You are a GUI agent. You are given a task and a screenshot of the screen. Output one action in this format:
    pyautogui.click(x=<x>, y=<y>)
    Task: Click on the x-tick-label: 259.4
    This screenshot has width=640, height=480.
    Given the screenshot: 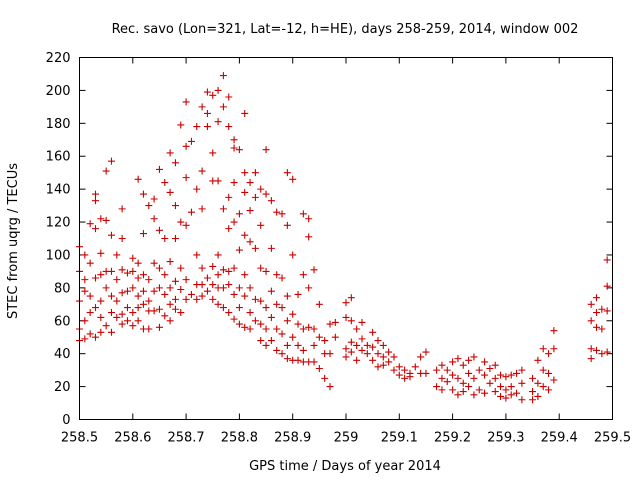 What is the action you would take?
    pyautogui.click(x=559, y=438)
    